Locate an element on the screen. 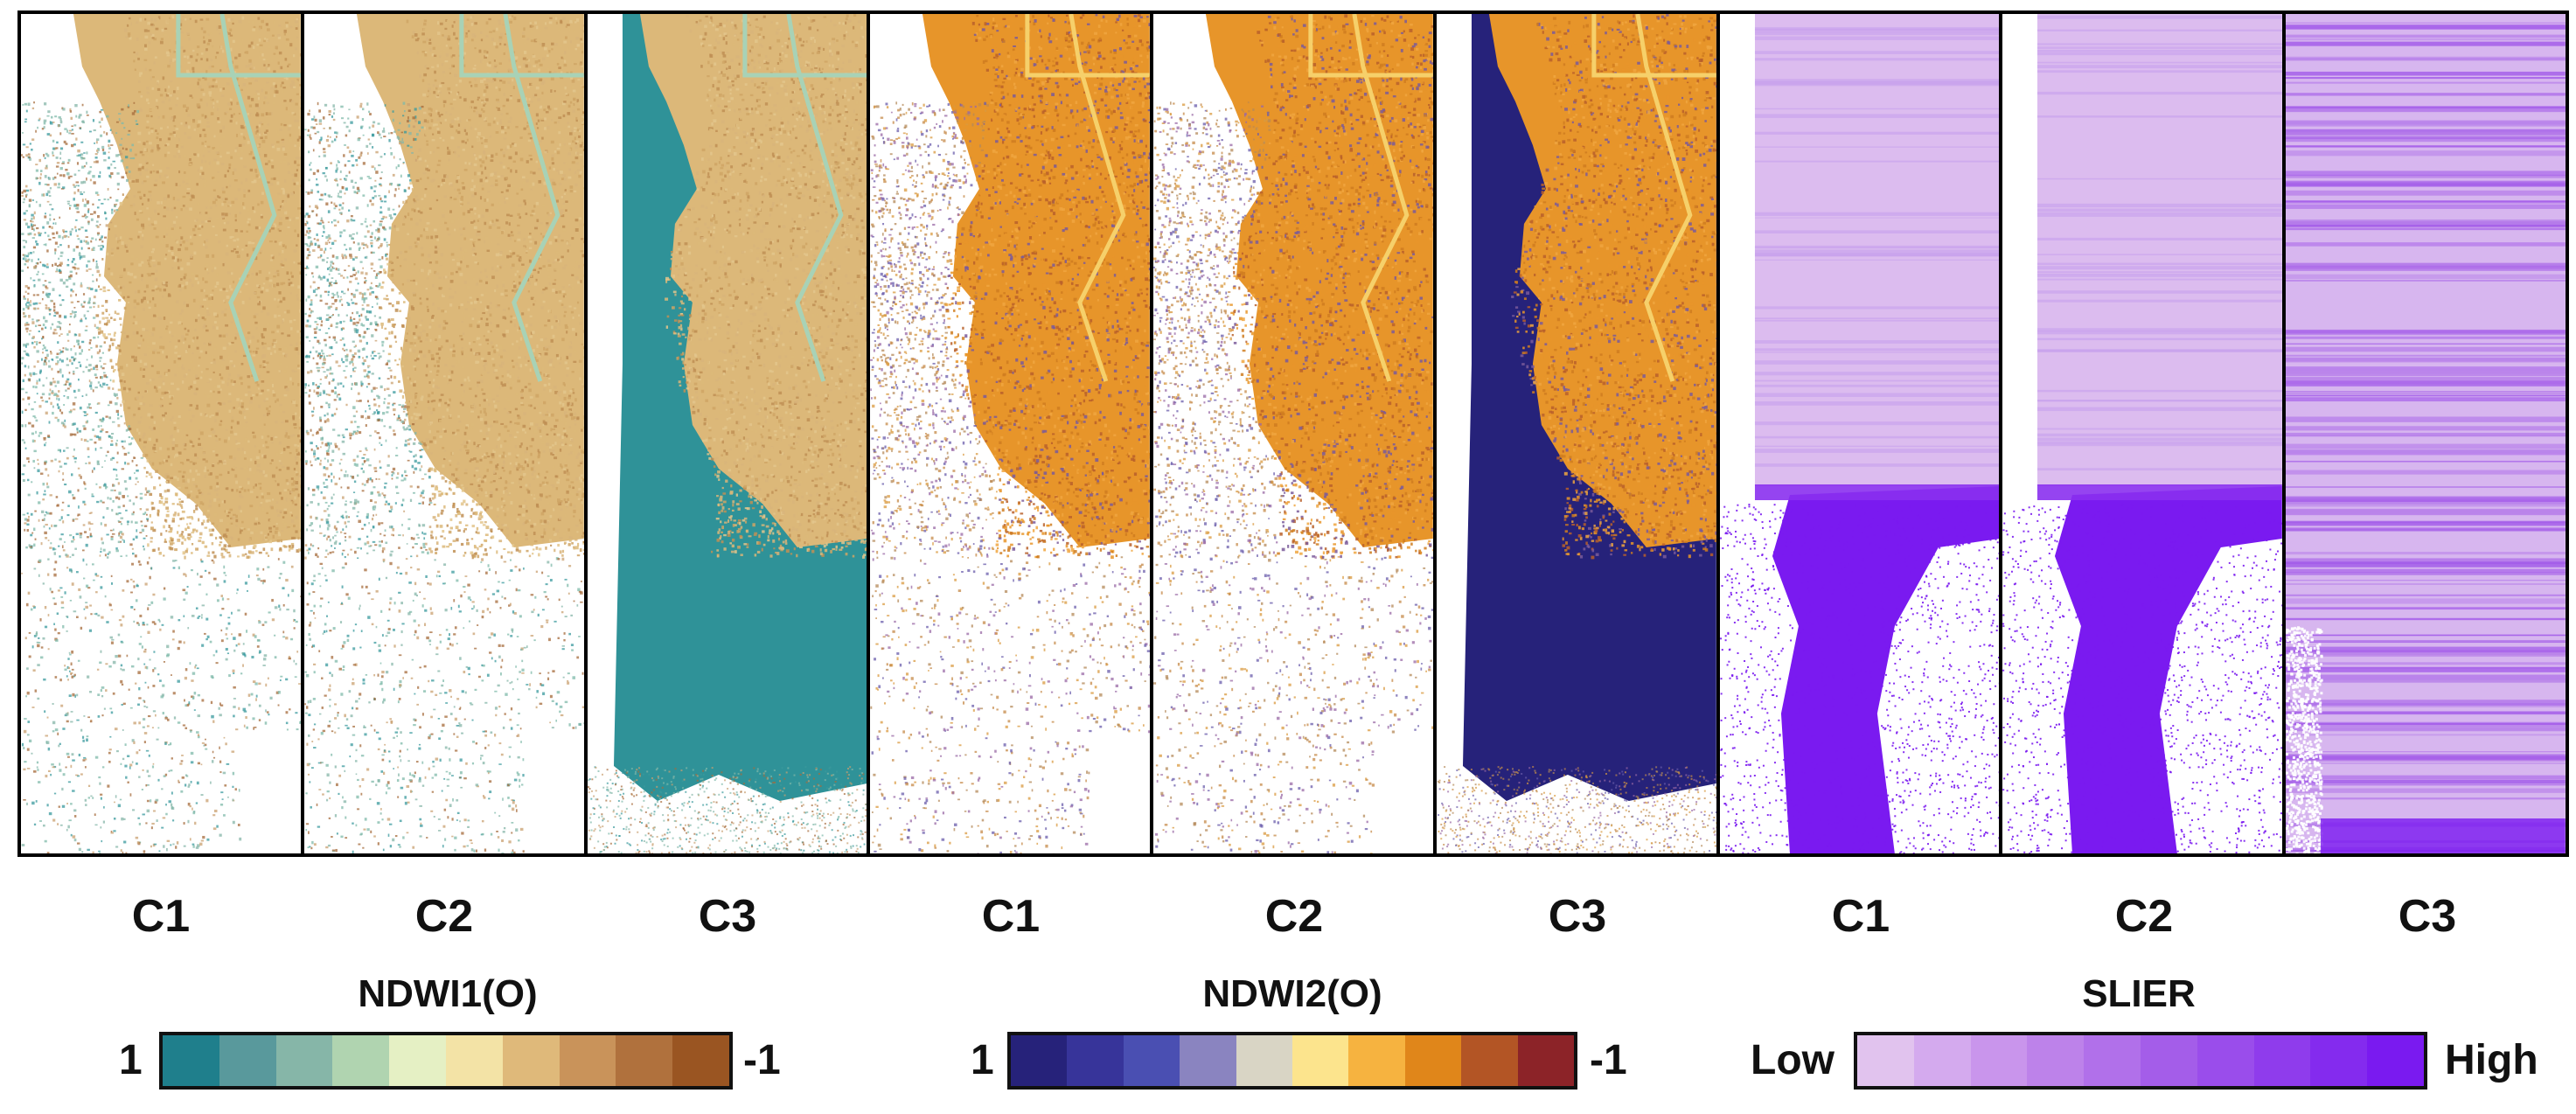 The height and width of the screenshot is (1114, 2576). panel-ndwi2-c3 is located at coordinates (1578, 433).